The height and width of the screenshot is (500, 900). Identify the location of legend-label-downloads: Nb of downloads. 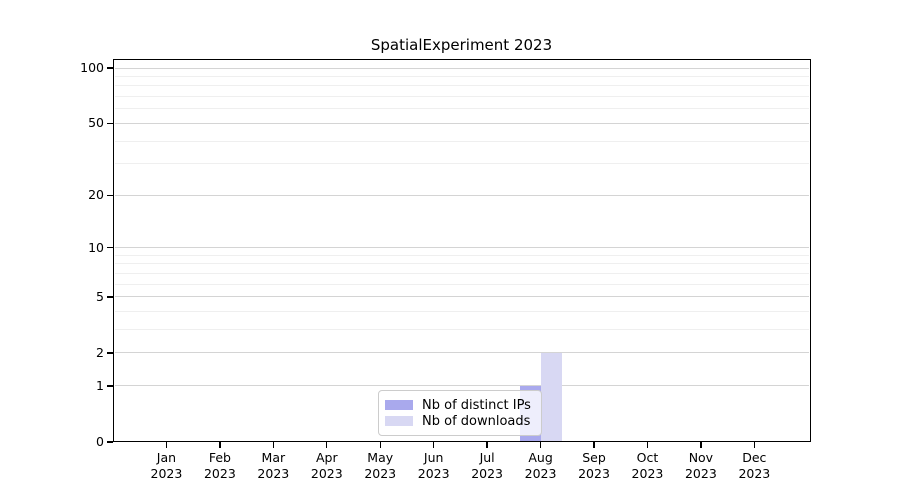
(476, 421).